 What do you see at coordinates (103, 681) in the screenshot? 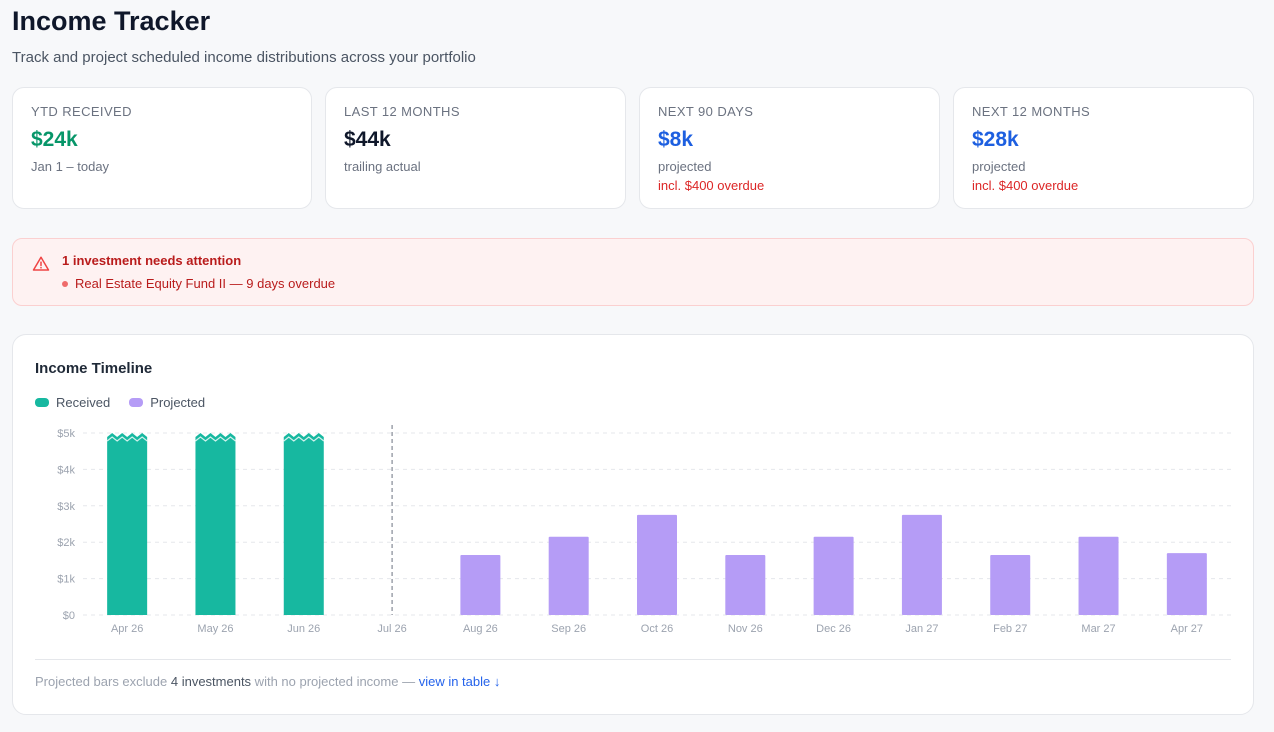
I see `footnote-prefix: Projected bars exclude` at bounding box center [103, 681].